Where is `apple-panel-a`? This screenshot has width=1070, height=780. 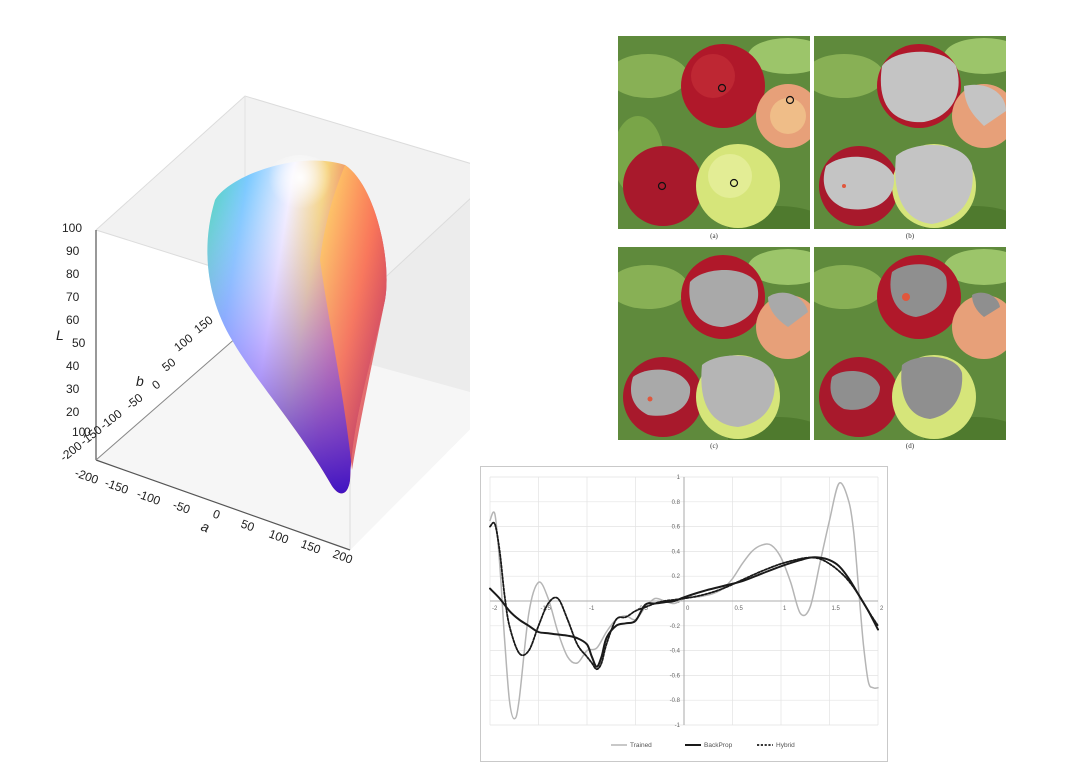 apple-panel-a is located at coordinates (714, 132).